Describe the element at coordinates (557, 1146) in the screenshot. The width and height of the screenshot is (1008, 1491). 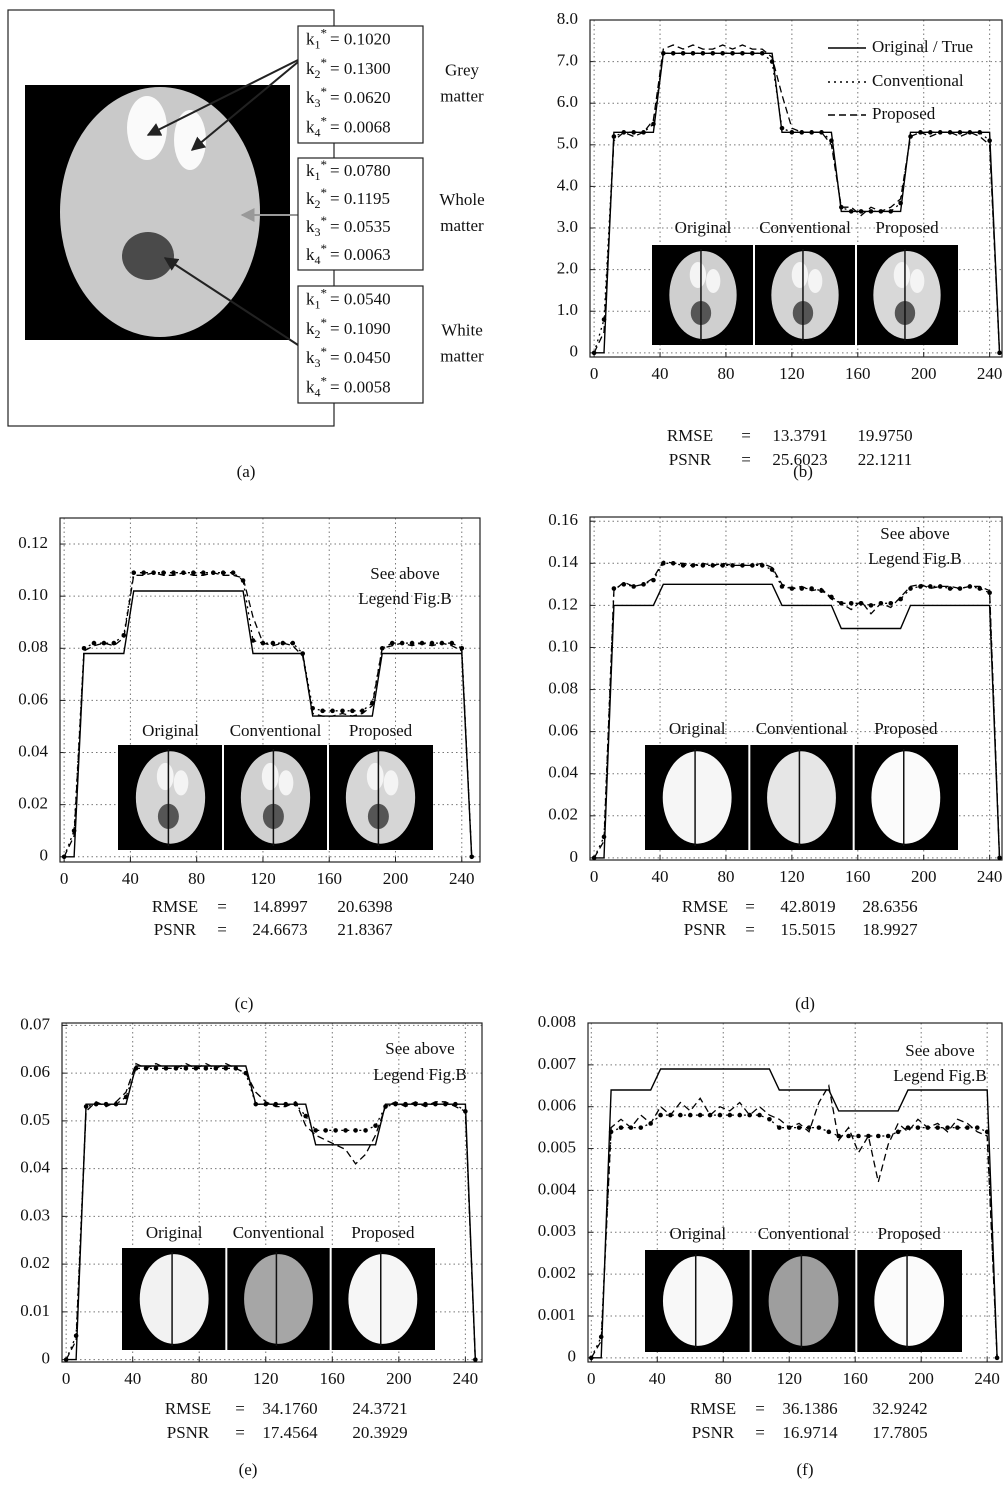
I see `y-tick-label: 0.005` at that location.